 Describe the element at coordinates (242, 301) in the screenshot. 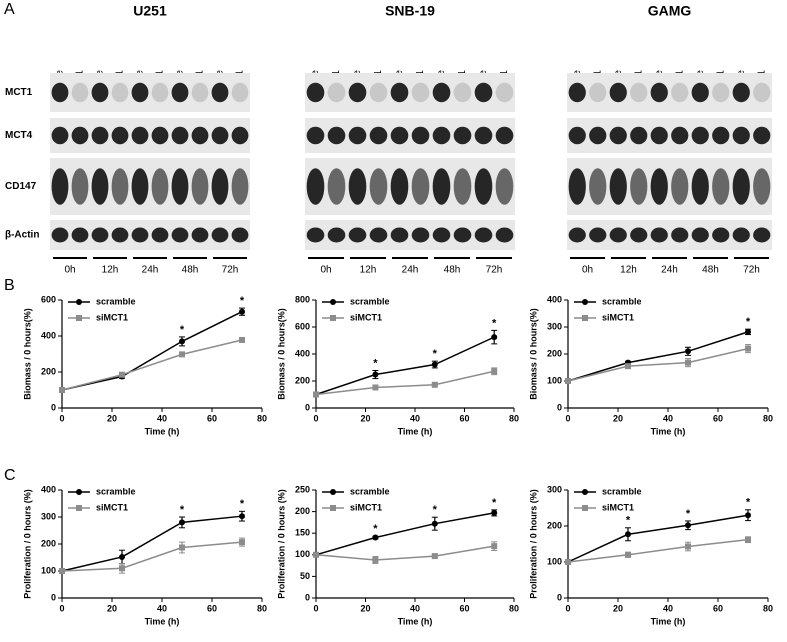

I see `significance-mark: *` at that location.